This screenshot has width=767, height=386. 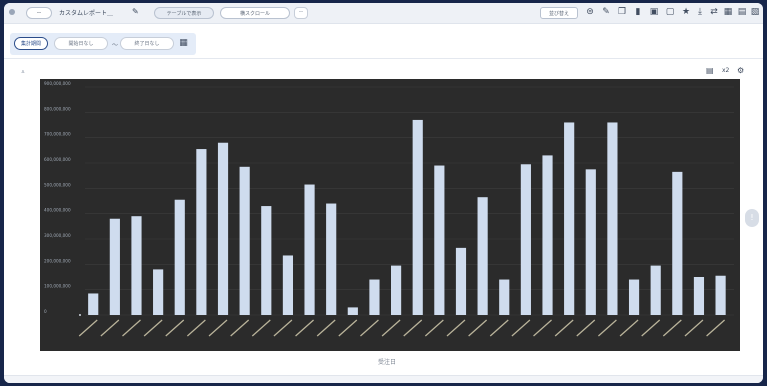 I want to click on back-button: ー, so click(x=39, y=13).